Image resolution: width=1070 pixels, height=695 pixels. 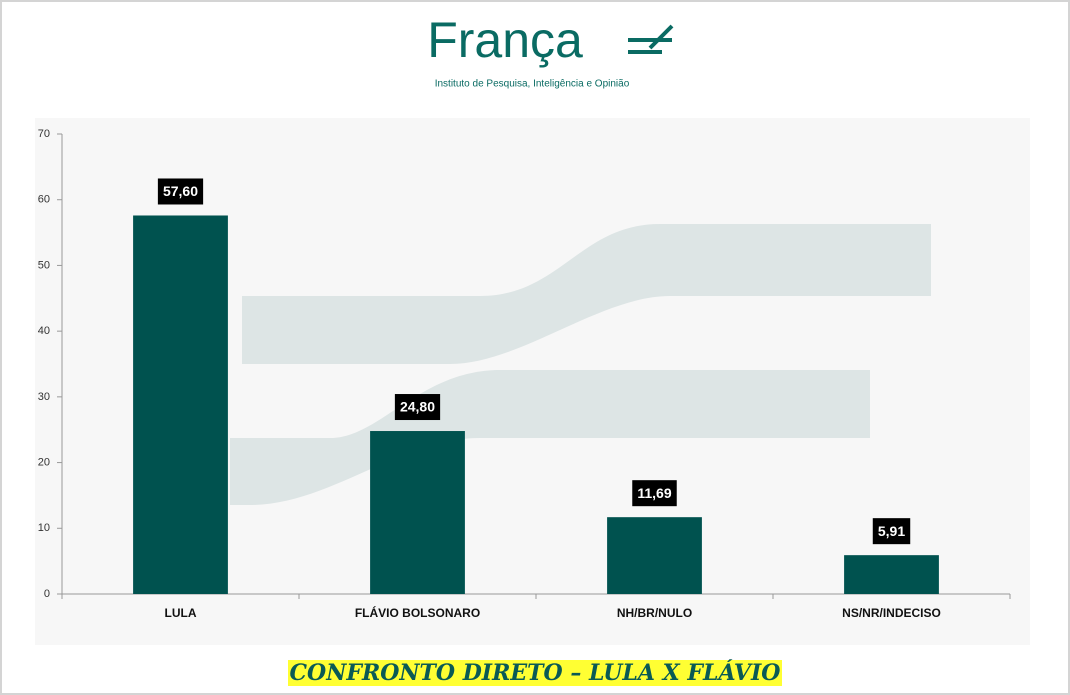 I want to click on value-label: 11,69, so click(x=654, y=493).